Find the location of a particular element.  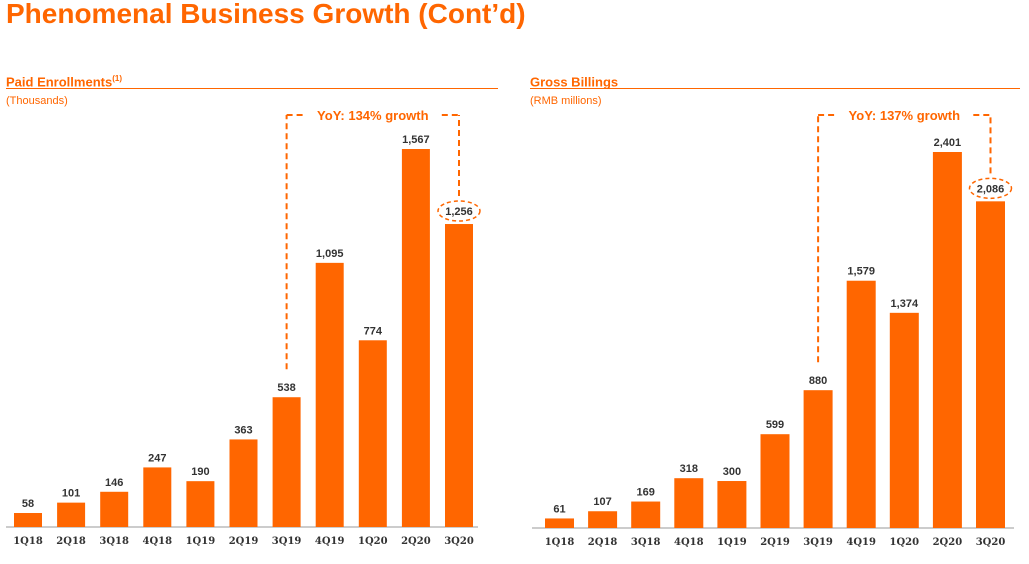

footnote-marker: (1) is located at coordinates (117, 78).